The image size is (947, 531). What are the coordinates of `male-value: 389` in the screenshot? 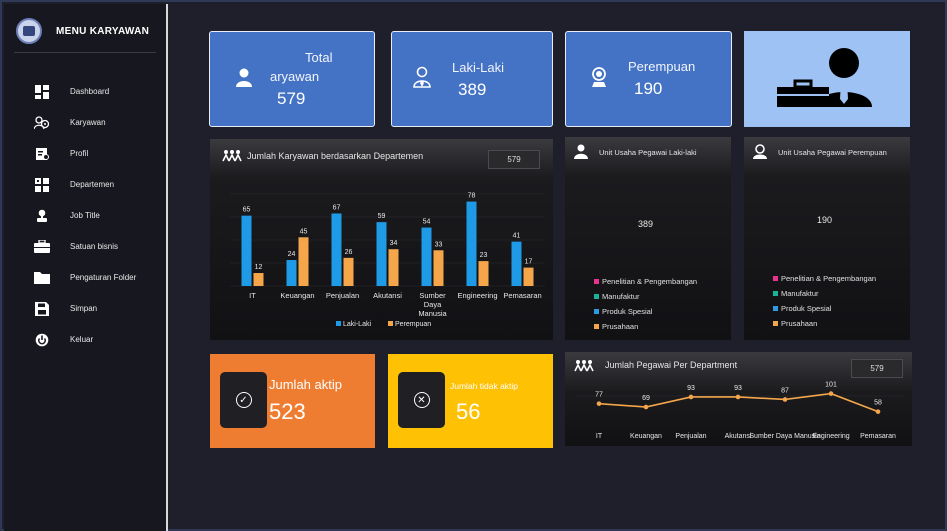 It's located at (472, 89).